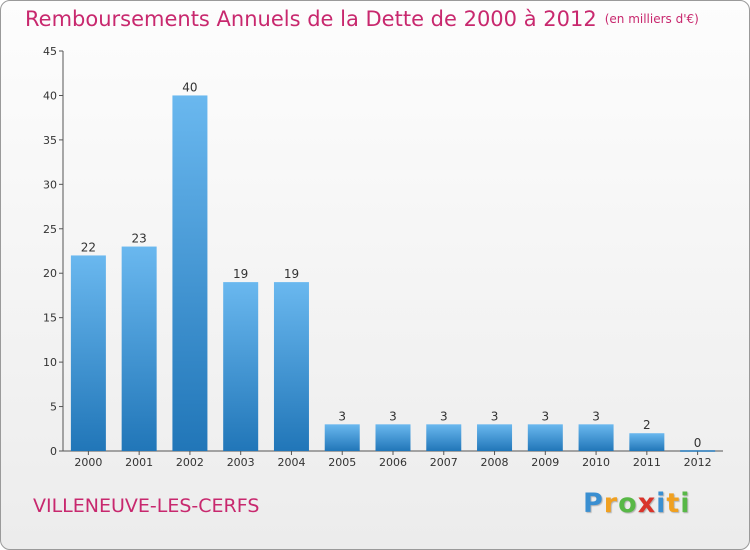  Describe the element at coordinates (50, 362) in the screenshot. I see `y-tick-label: 10` at that location.